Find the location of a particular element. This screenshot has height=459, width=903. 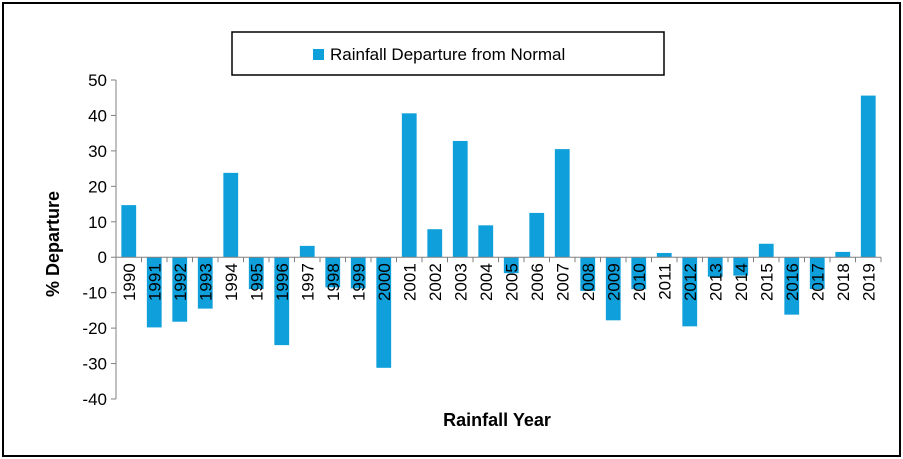

y-axis-title: % Departure is located at coordinates (53, 244).